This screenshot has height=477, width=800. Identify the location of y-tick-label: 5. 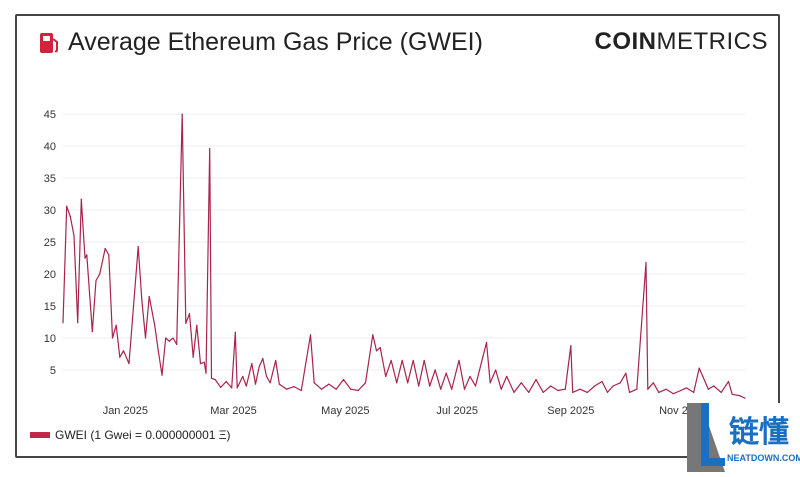
(53, 371).